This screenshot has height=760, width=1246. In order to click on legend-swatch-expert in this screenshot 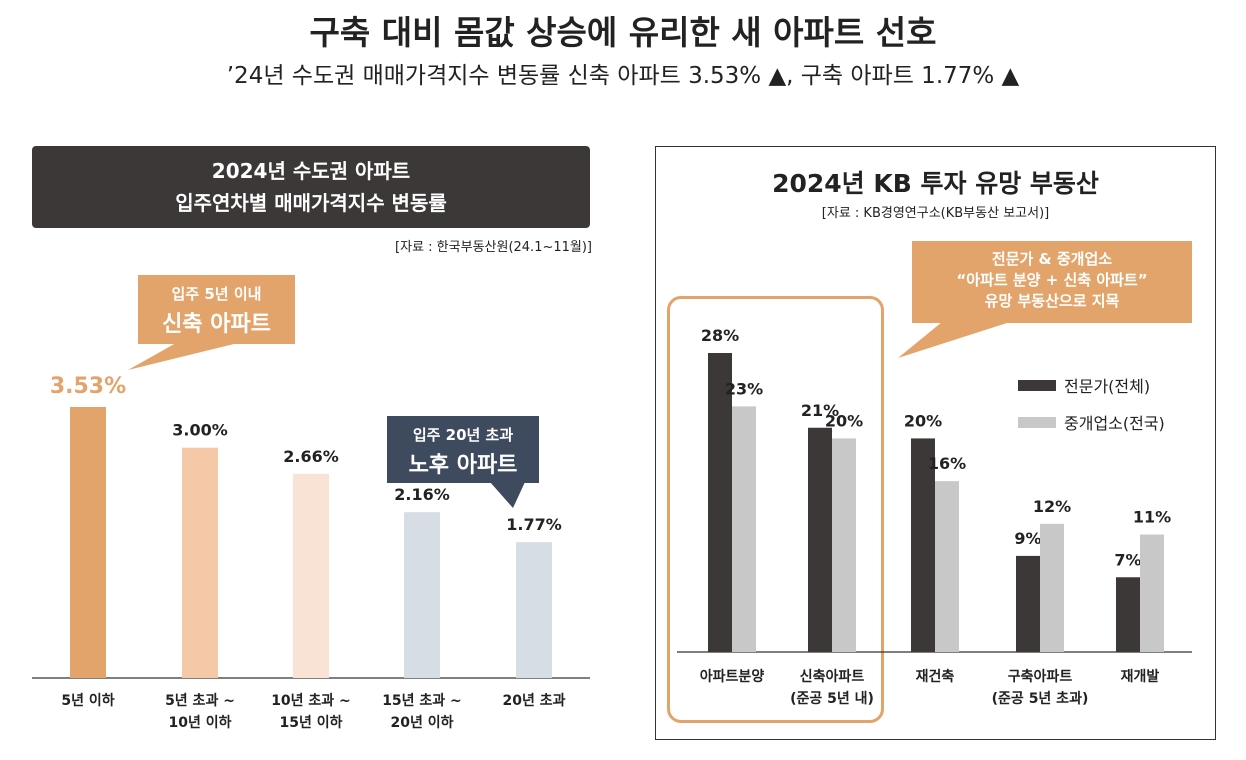, I will do `click(1037, 385)`.